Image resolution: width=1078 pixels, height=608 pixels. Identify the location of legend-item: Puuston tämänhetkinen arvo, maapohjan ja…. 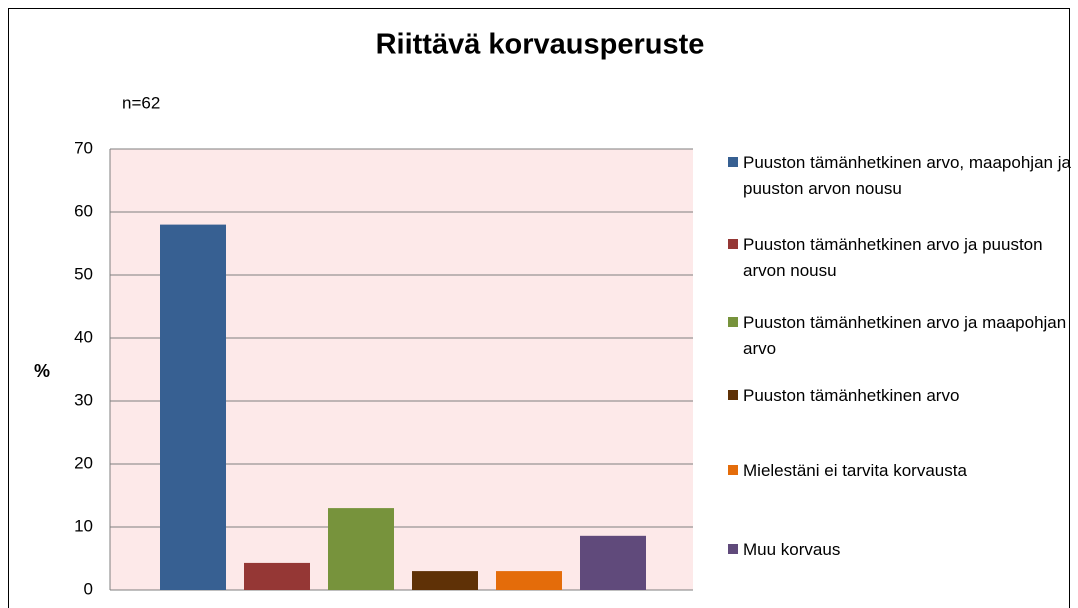
(900, 176).